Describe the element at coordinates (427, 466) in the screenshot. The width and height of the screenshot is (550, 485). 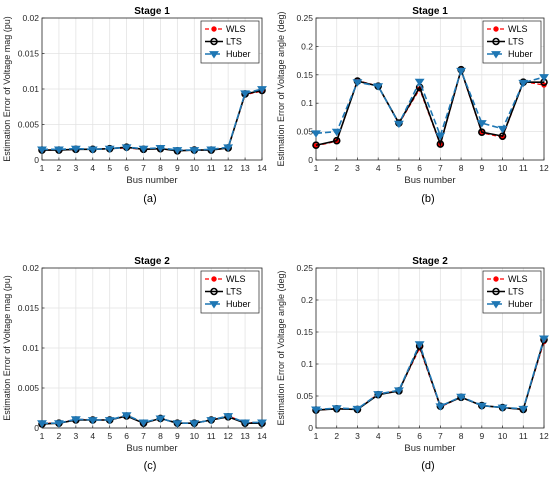
I see `panel-caption: (d)` at that location.